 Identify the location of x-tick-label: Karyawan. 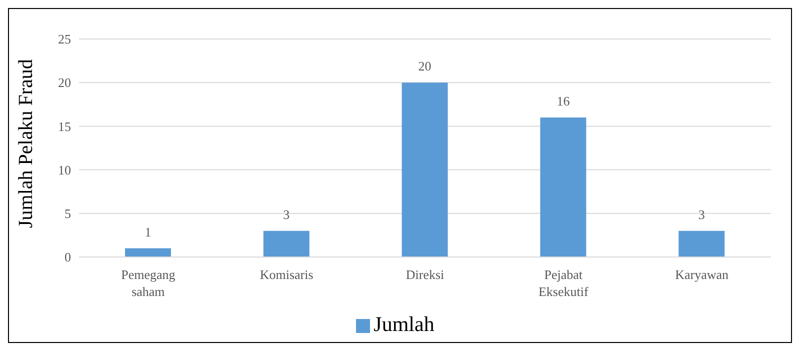
(702, 274).